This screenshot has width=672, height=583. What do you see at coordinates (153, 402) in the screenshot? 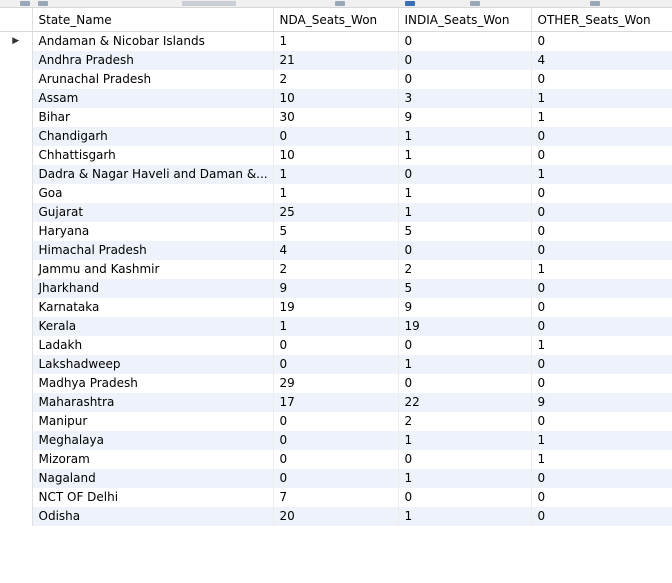
I see `state-name-cell: Maharashtra` at bounding box center [153, 402].